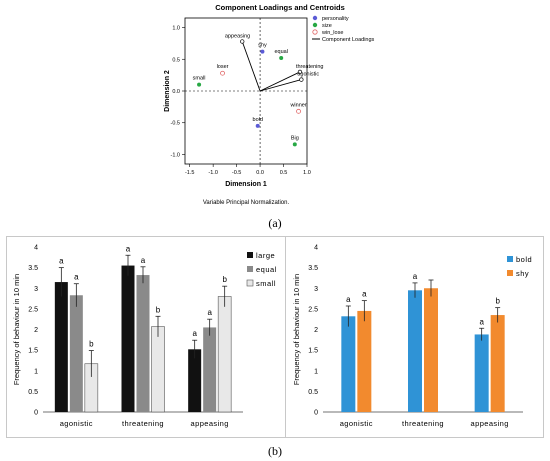  What do you see at coordinates (275, 223) in the screenshot?
I see `caption-a: (a)` at bounding box center [275, 223].